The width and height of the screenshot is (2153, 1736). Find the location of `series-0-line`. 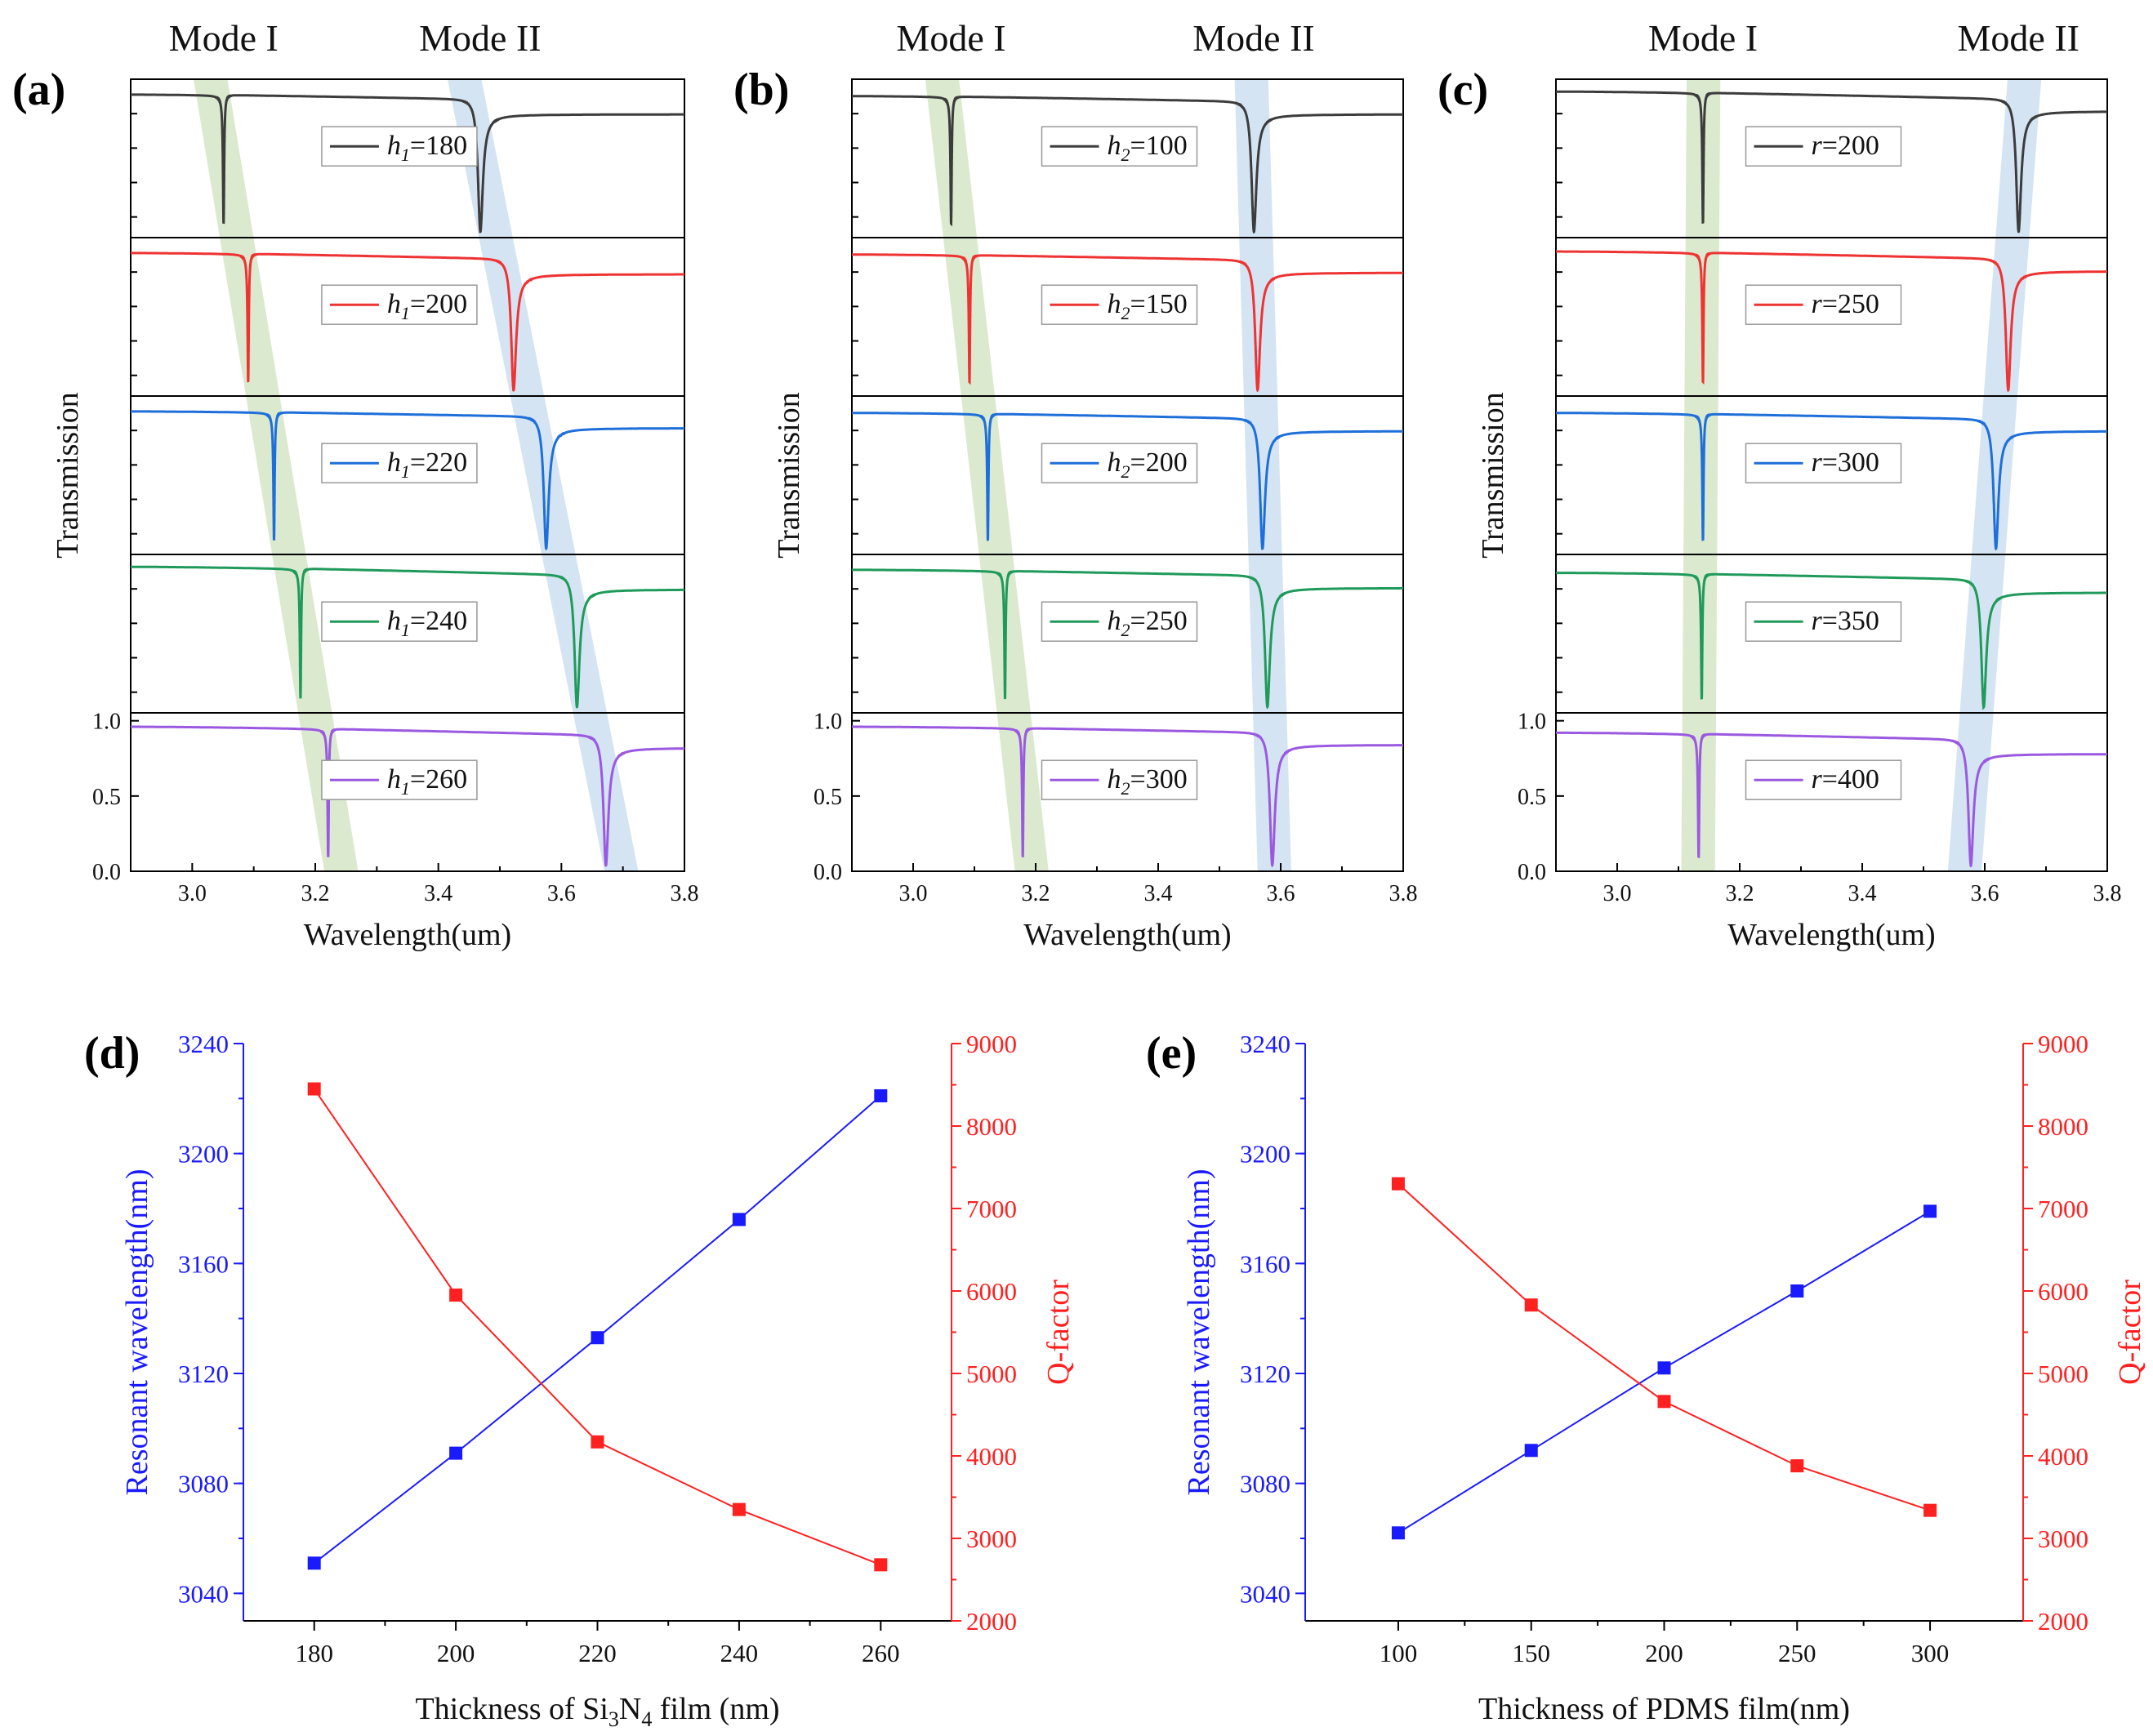

series-0-line is located at coordinates (597, 1330).